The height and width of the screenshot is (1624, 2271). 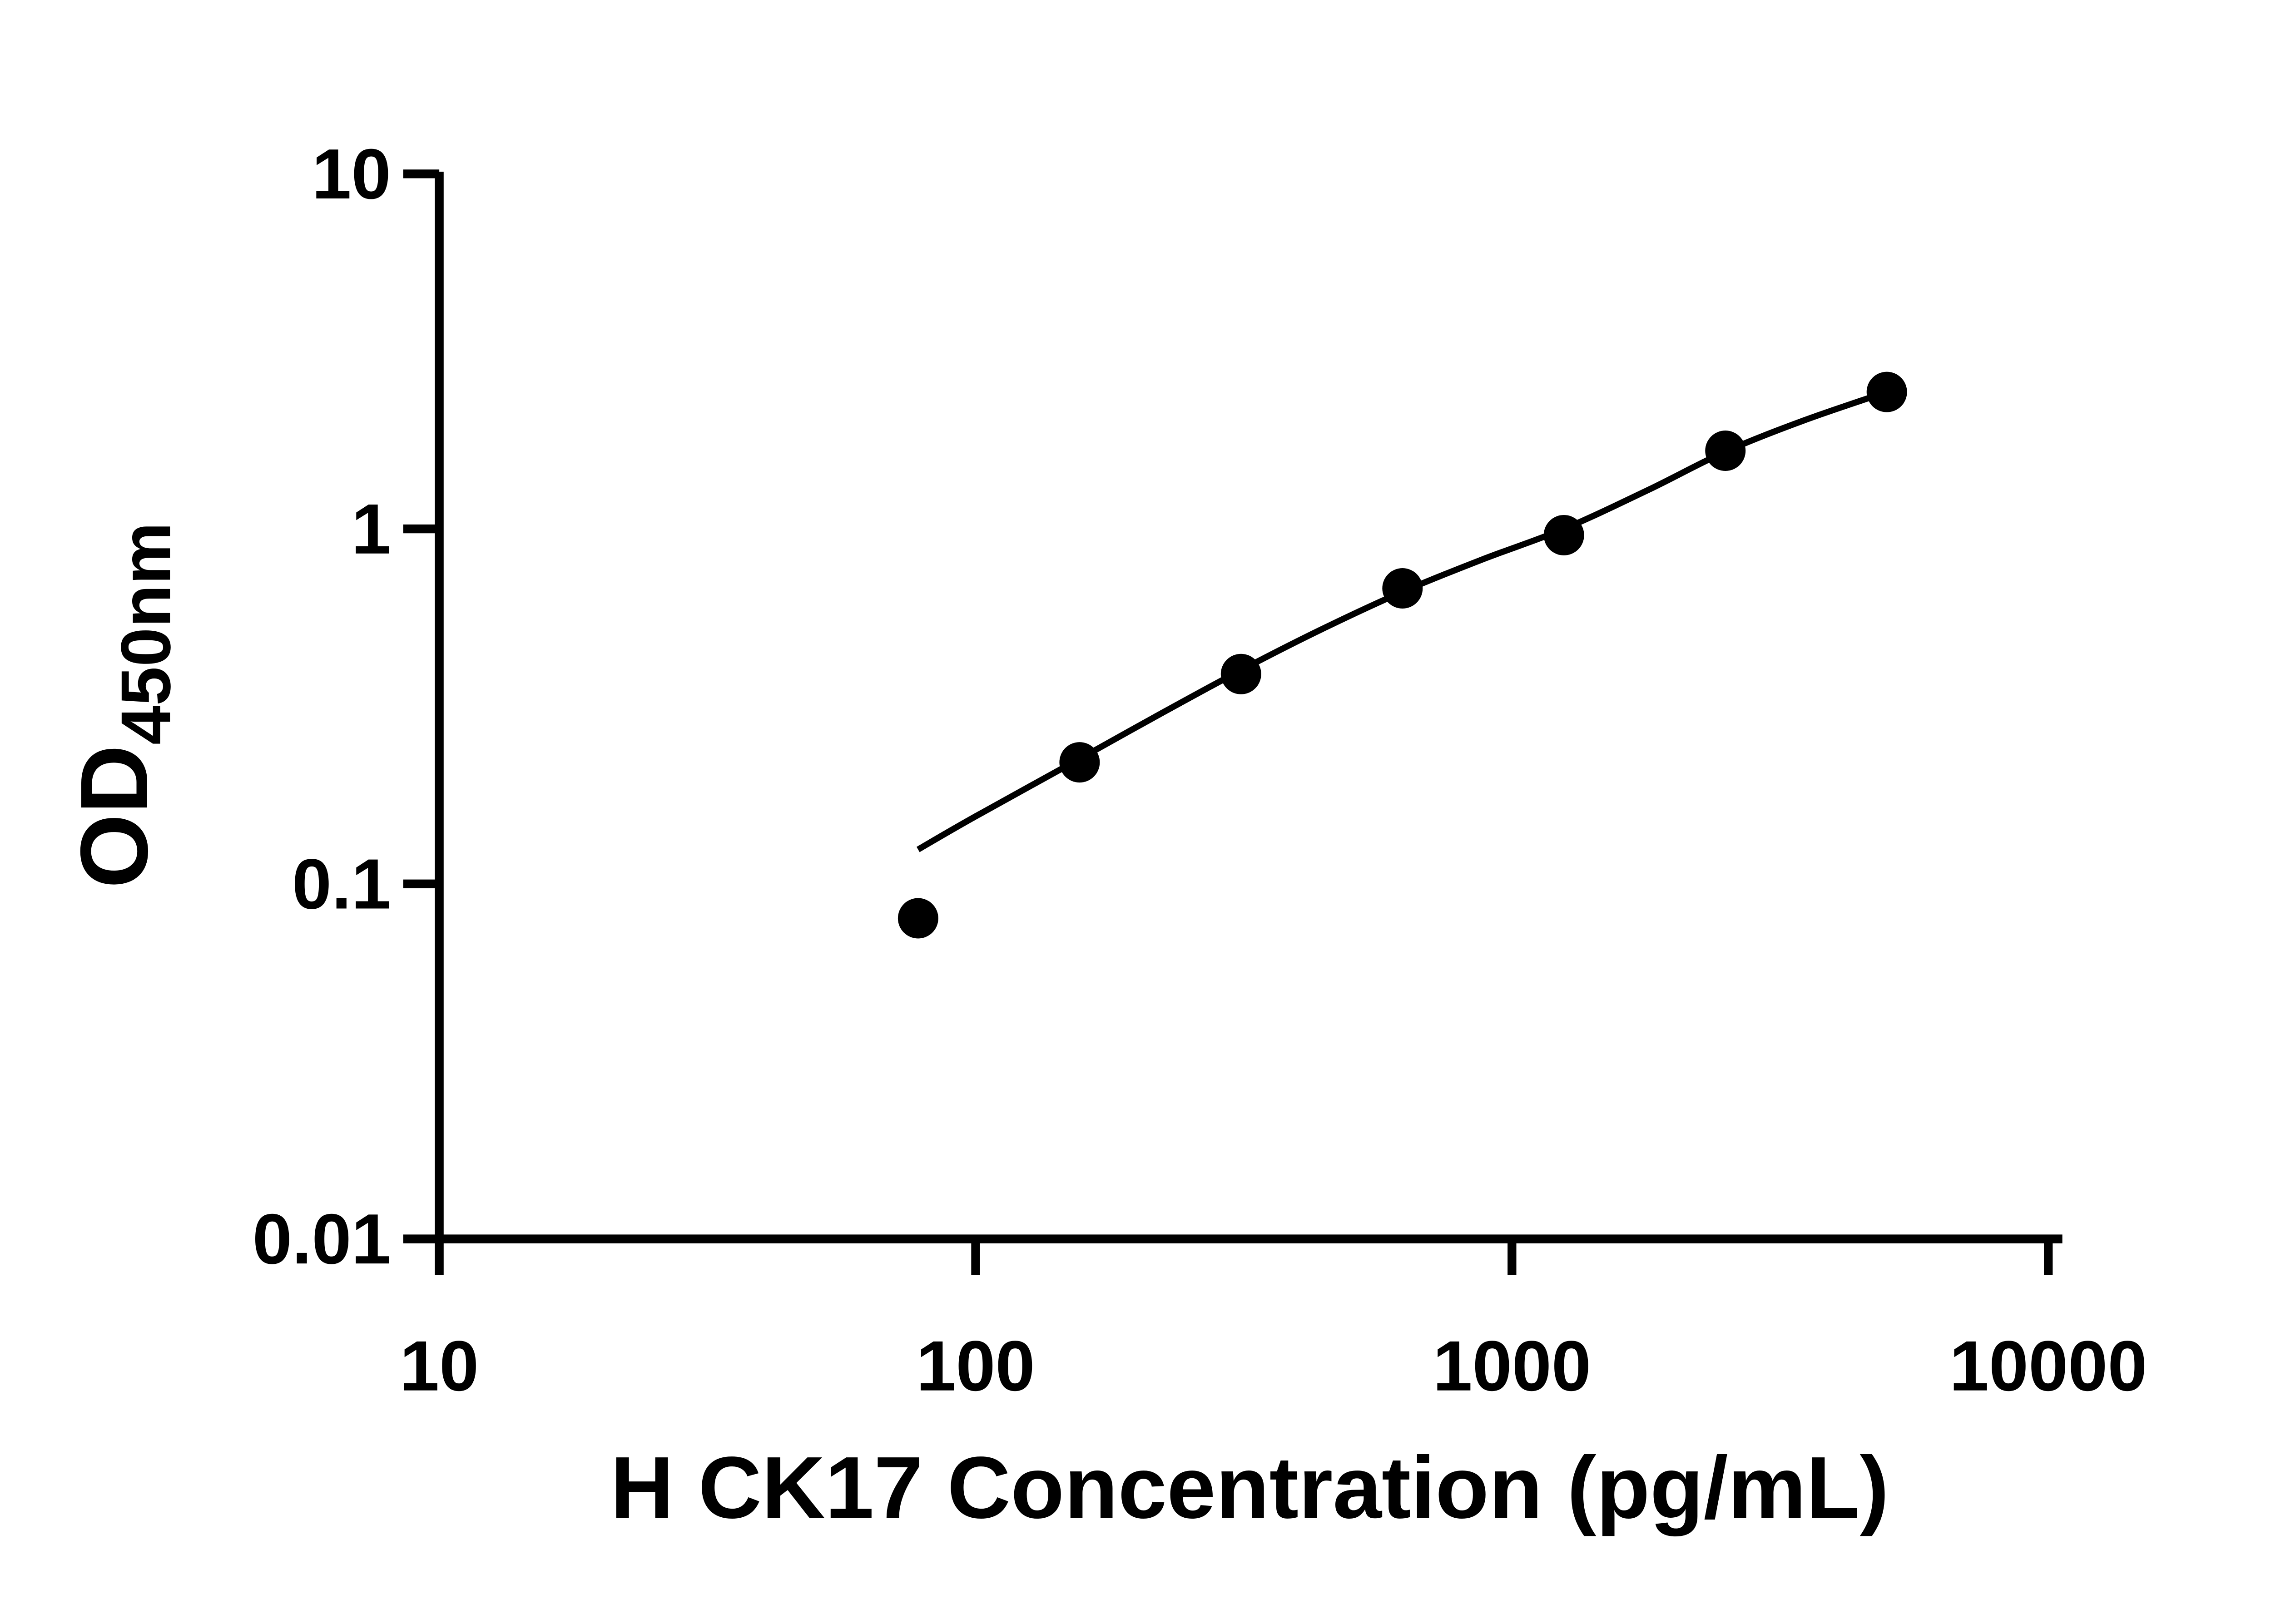 What do you see at coordinates (145, 633) in the screenshot?
I see `y-axis-title-sub: 450nm` at bounding box center [145, 633].